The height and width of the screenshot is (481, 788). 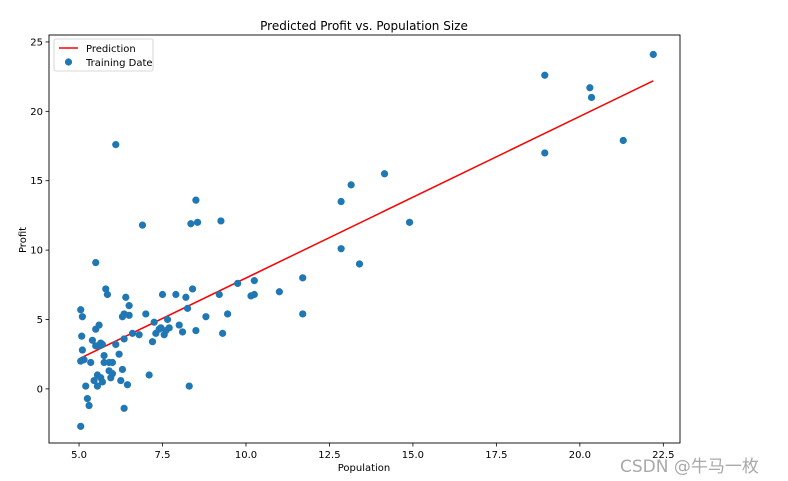 I want to click on y-tick-label: 5, so click(x=40, y=320).